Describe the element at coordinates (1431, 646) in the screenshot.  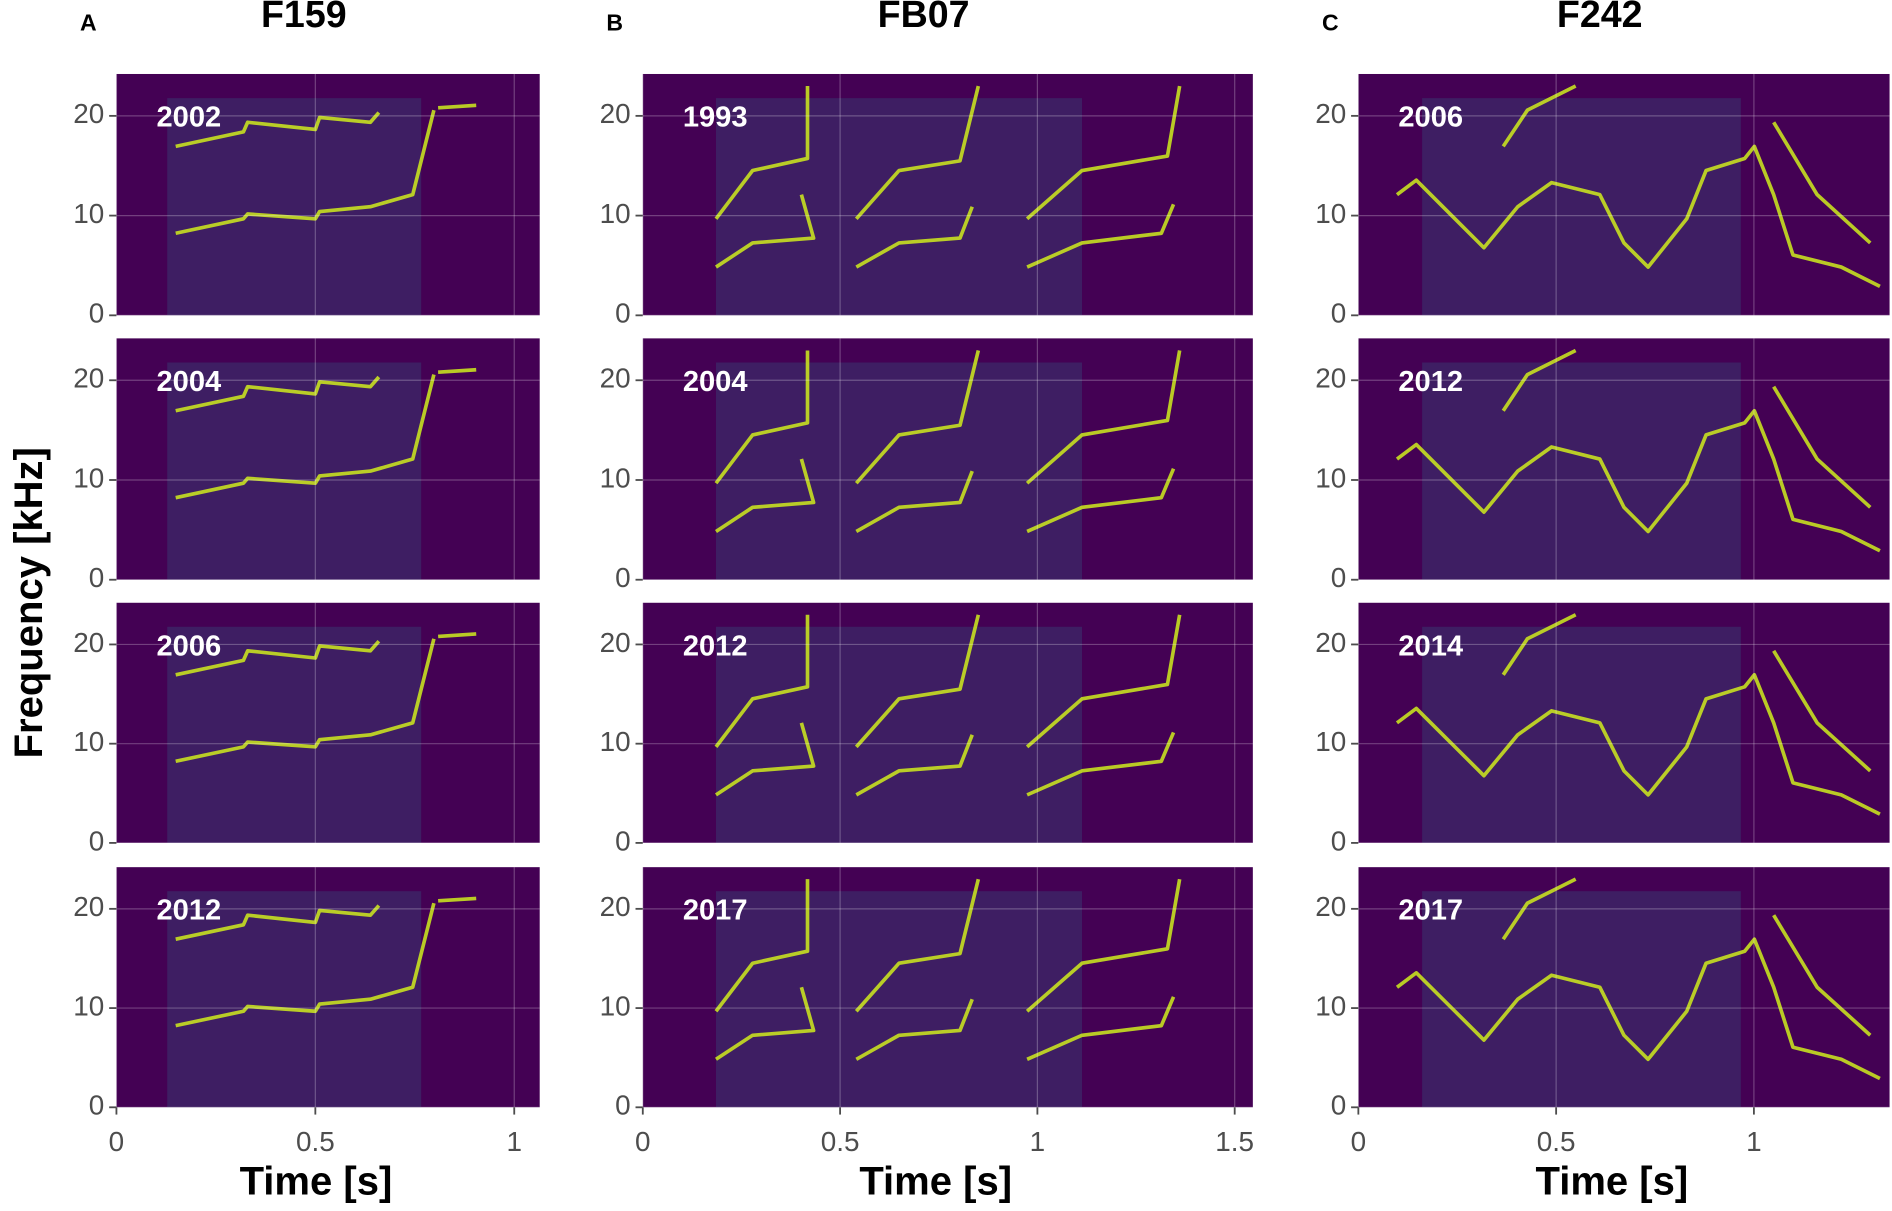
I see `panel-year: 2014` at that location.